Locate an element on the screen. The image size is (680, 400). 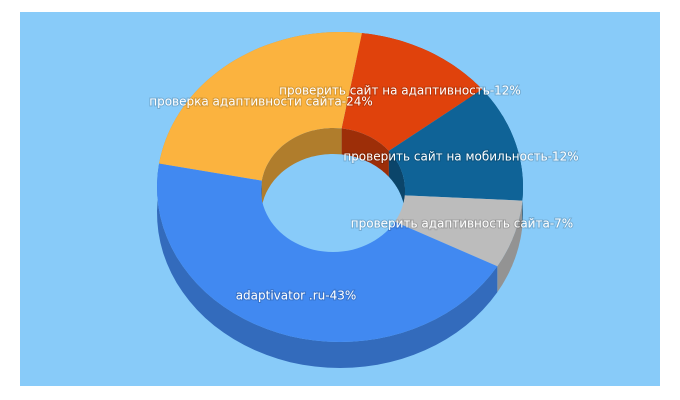
slice-label: проверка адаптивности сайта-24% is located at coordinates (261, 102).